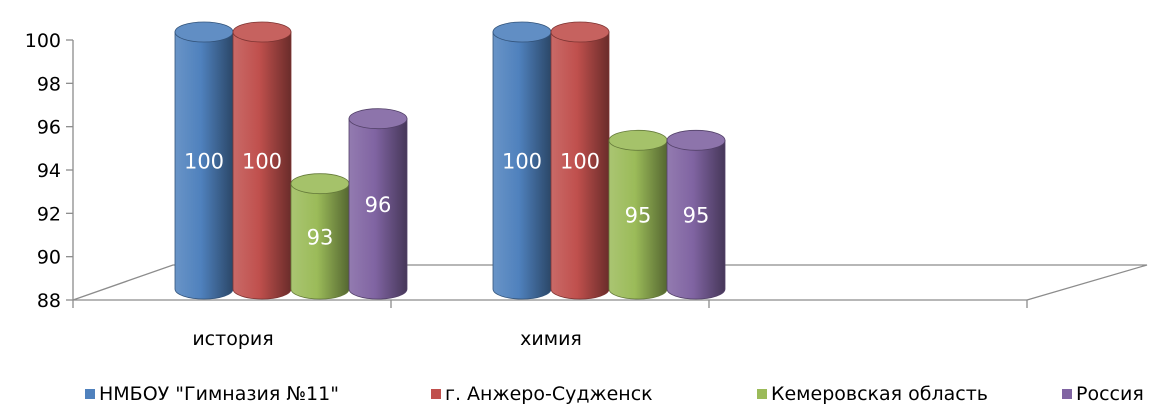  Describe the element at coordinates (549, 394) in the screenshot. I see `legend-label: г. Анжеро-Судженск` at that location.